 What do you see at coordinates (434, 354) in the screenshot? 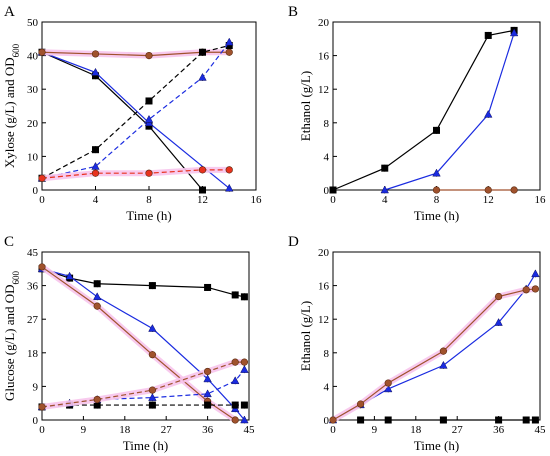
I see `panel-d-series-3-halo` at bounding box center [434, 354].